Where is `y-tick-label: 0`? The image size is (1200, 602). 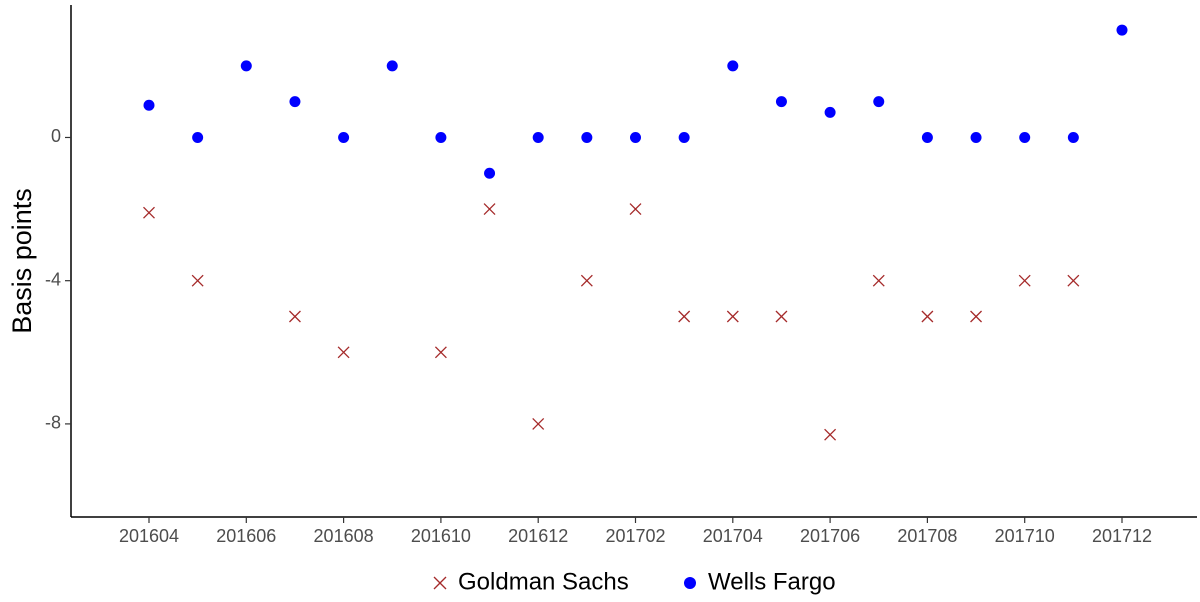
y-tick-label: 0 is located at coordinates (56, 136).